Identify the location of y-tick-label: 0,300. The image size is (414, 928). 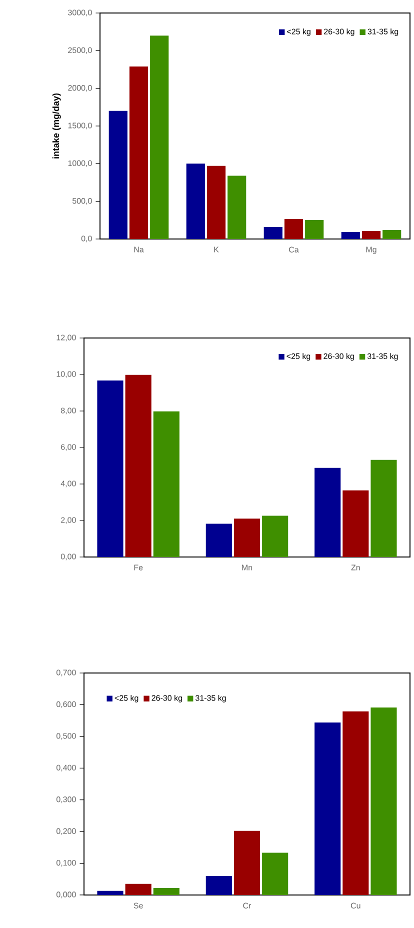
(66, 800).